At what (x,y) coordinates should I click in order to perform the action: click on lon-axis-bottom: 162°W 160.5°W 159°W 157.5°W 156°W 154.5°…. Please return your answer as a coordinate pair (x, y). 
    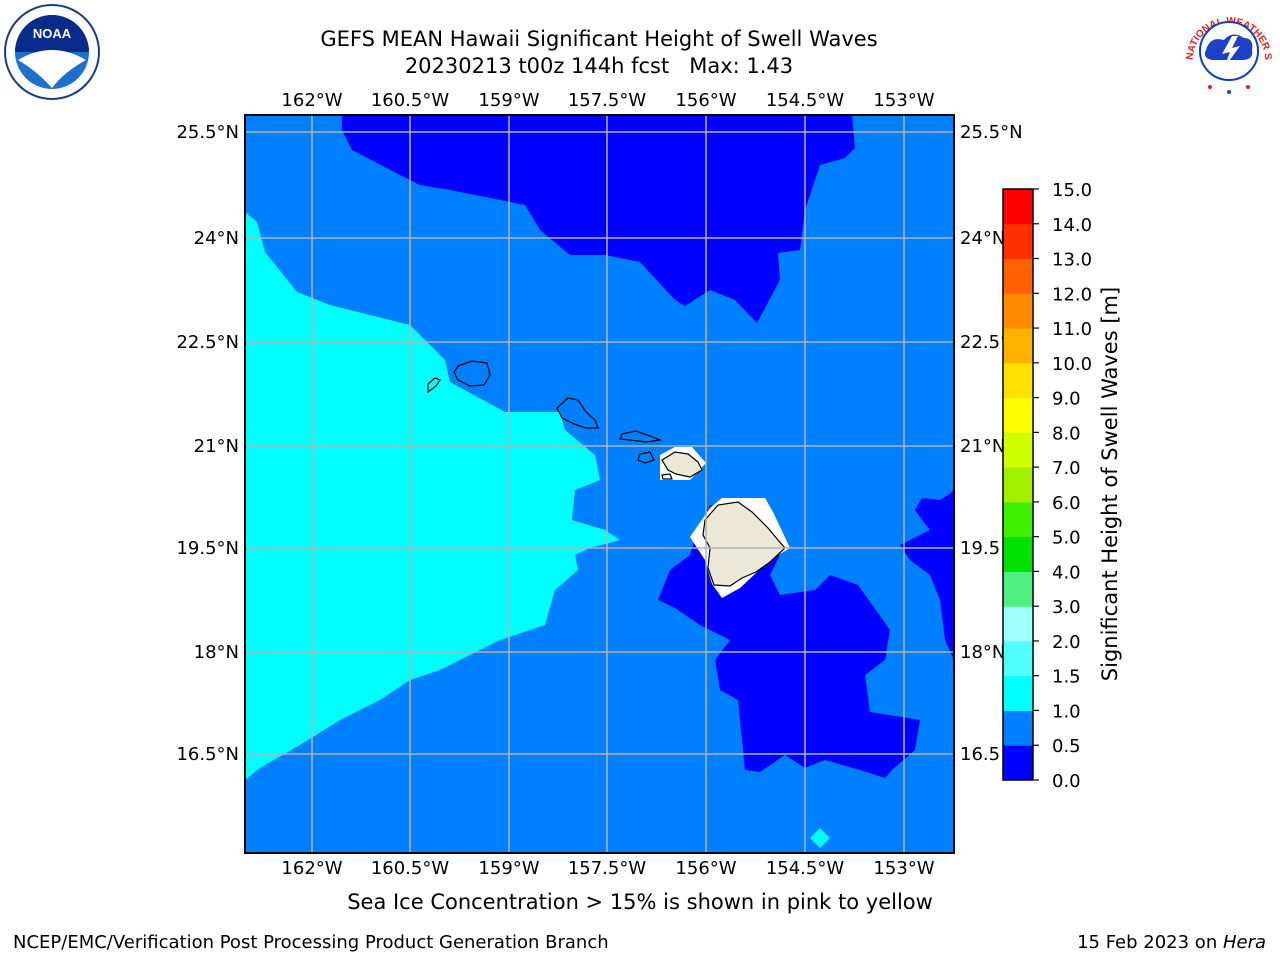
    Looking at the image, I should click on (607, 868).